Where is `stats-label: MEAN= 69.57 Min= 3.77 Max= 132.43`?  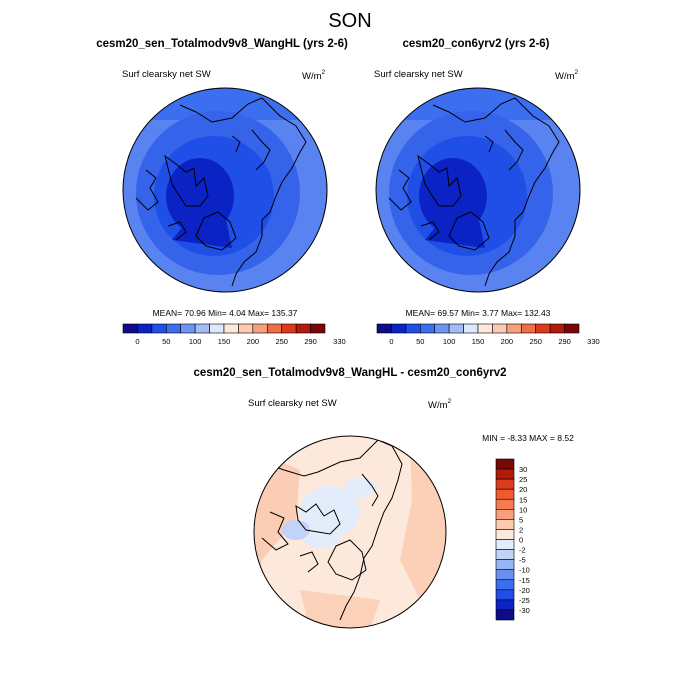
stats-label: MEAN= 69.57 Min= 3.77 Max= 132.43 is located at coordinates (478, 313).